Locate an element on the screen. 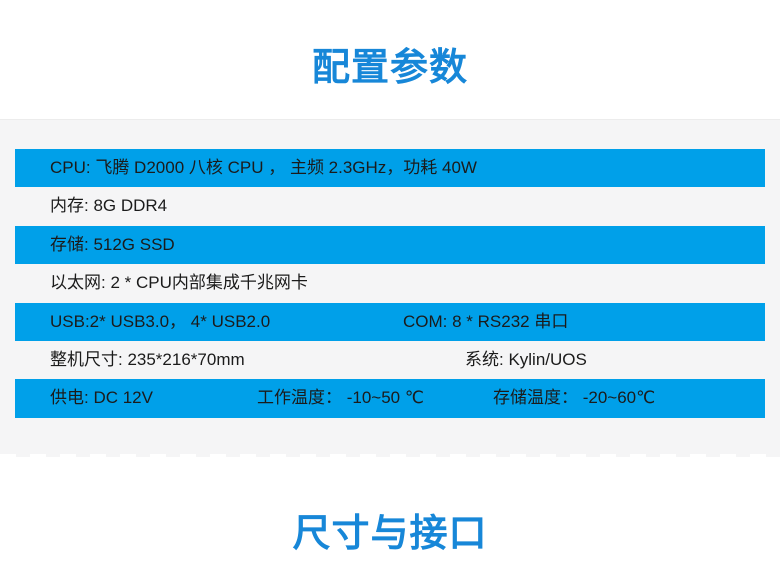  spec-value-storage: 存储: 512G SSD is located at coordinates (112, 244).